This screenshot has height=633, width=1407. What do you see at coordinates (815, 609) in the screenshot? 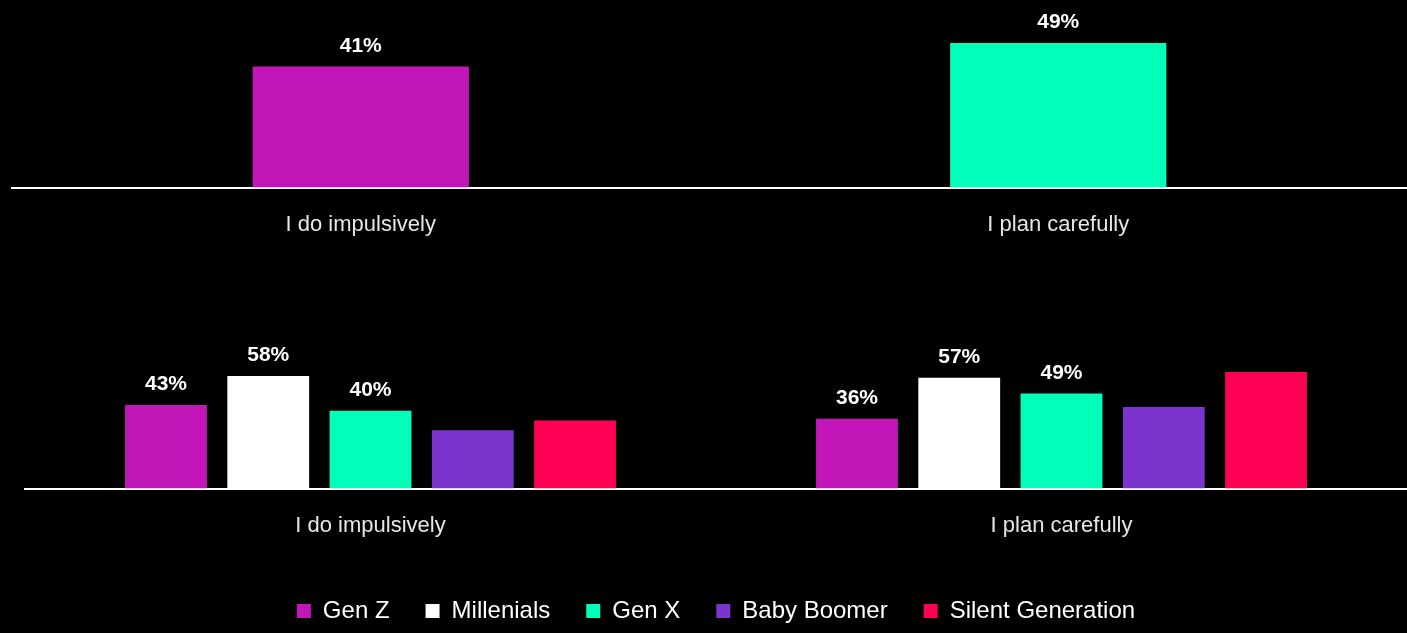
I see `legend-label: Baby Boomer` at bounding box center [815, 609].